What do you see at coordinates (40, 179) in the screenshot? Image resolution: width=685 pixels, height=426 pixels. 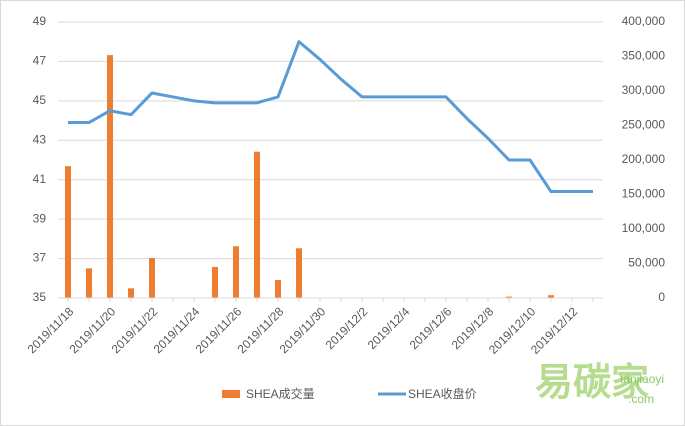 I see `y-tick-label: 41` at bounding box center [40, 179].